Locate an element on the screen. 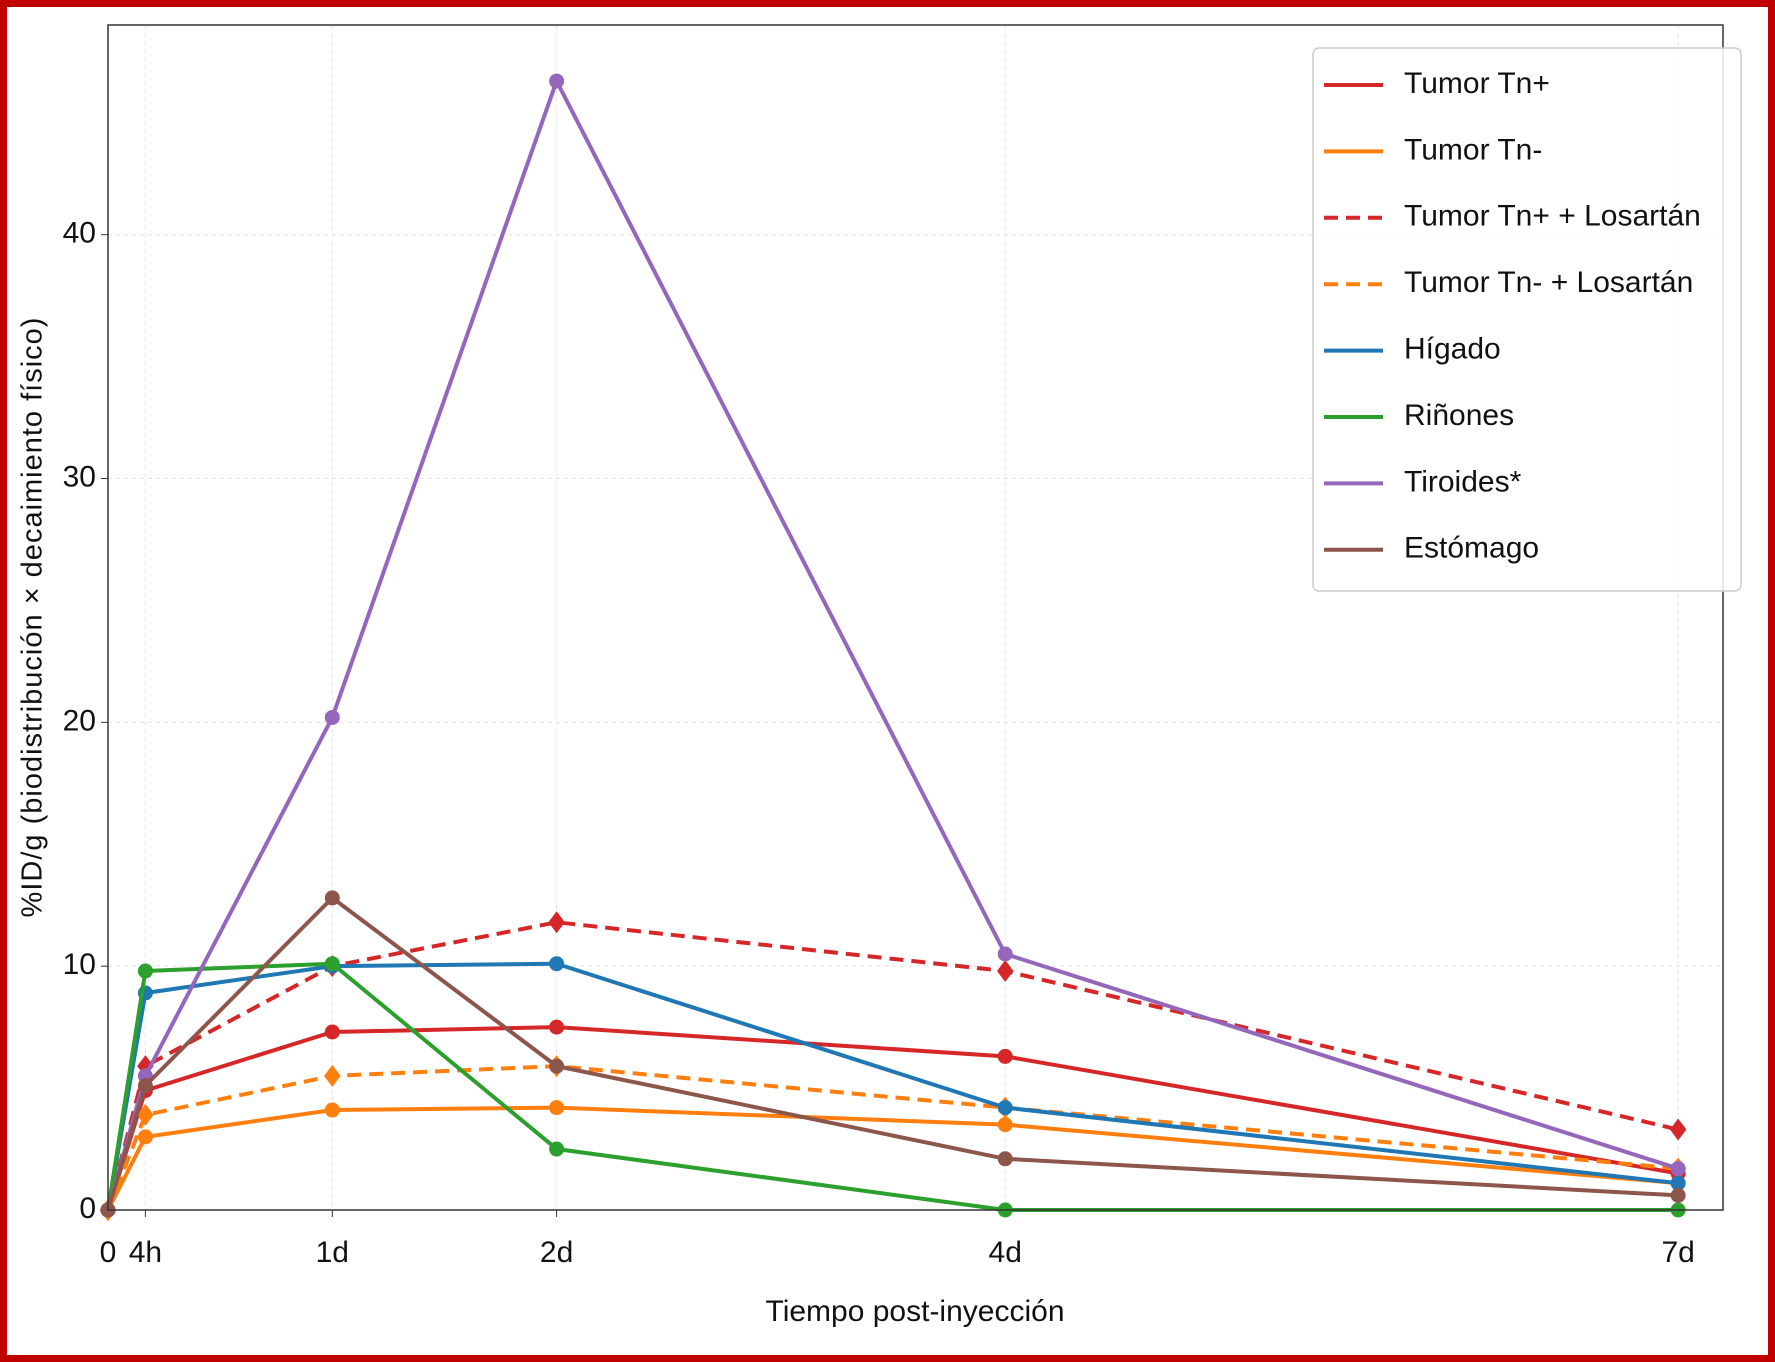 The width and height of the screenshot is (1775, 1362). legend-label: Estómago is located at coordinates (1471, 548).